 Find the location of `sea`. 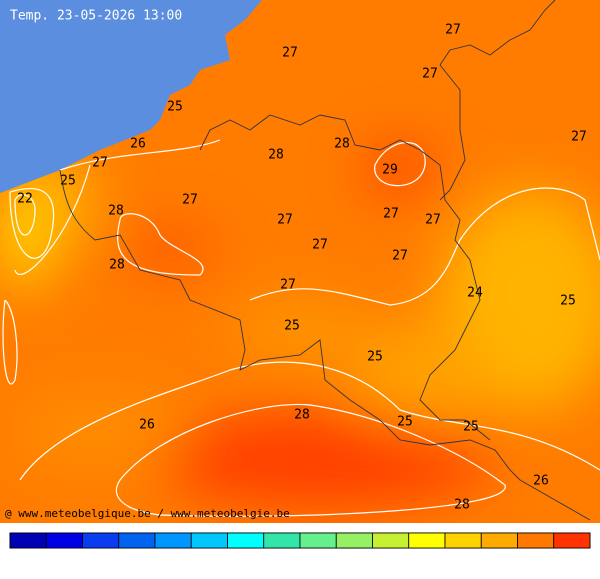

sea is located at coordinates (131, 96).